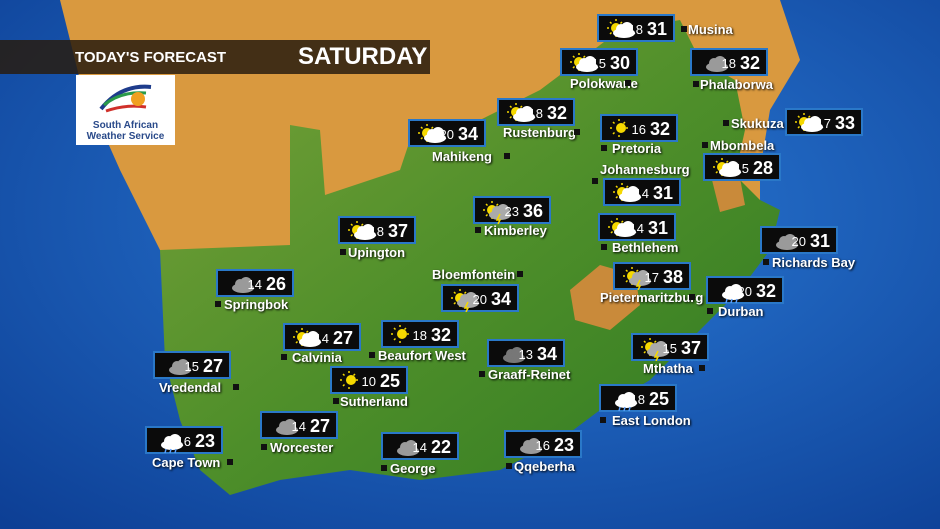  I want to click on forecast-box: 18 25, so click(638, 398).